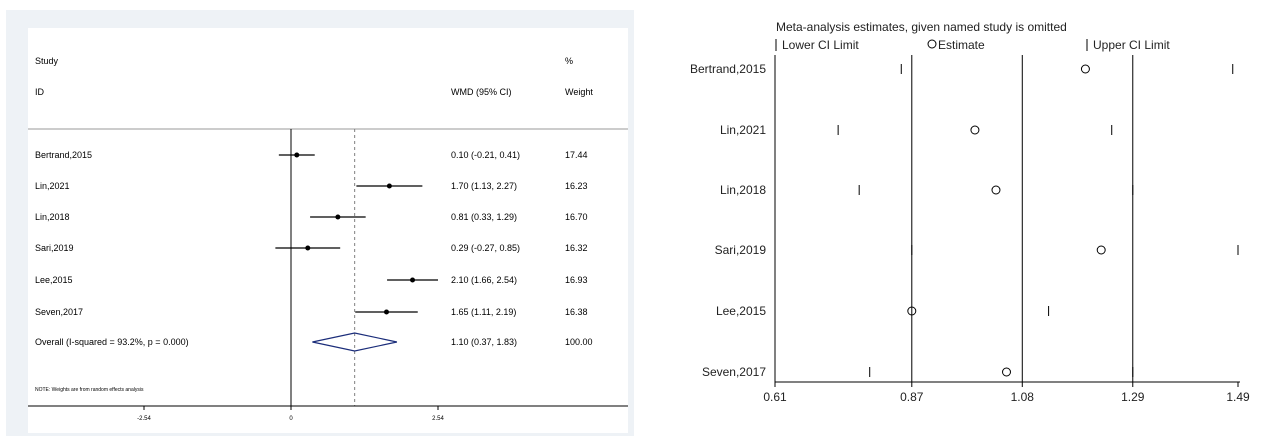  Describe the element at coordinates (579, 342) in the screenshot. I see `overall-weight-text: 100.00` at that location.